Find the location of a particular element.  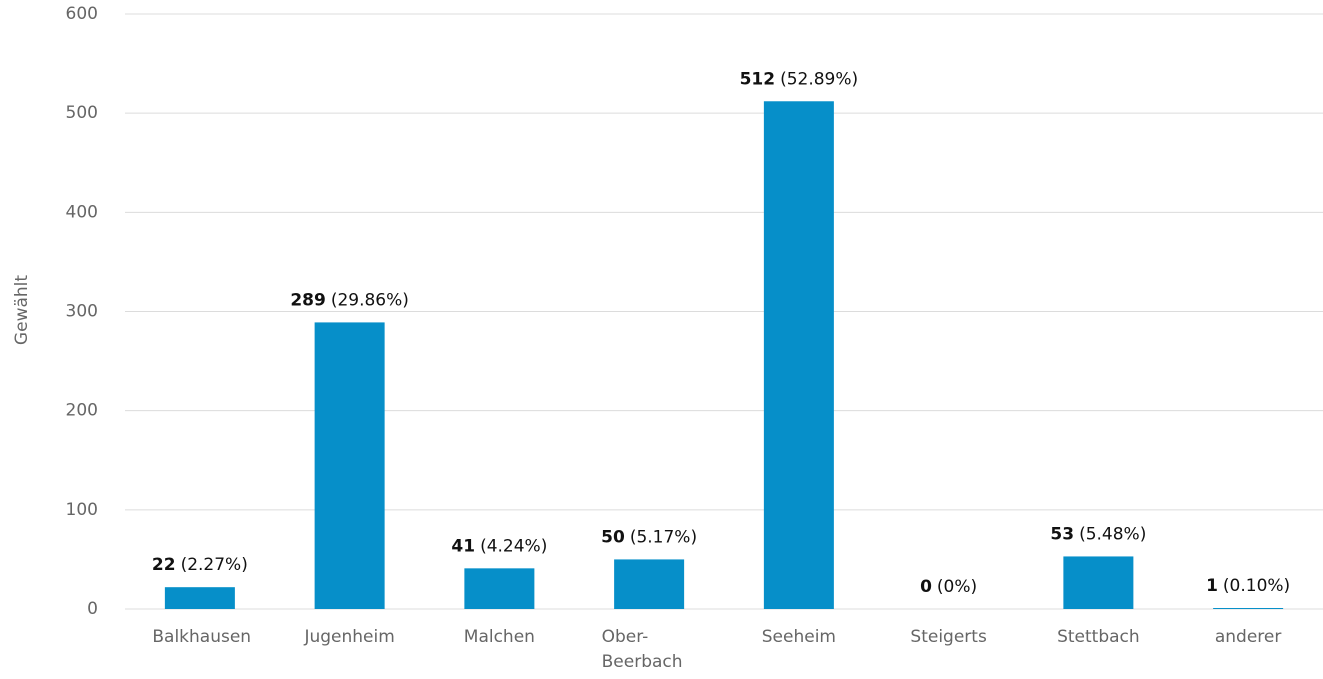

x-tick-label: Malchen is located at coordinates (499, 637).